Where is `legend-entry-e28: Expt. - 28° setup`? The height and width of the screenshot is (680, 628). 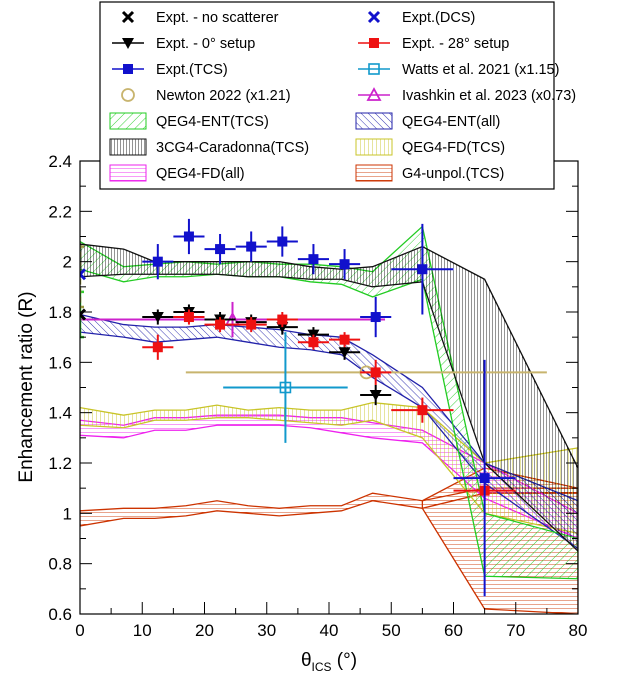
legend-entry-e28: Expt. - 28° setup is located at coordinates (433, 44).